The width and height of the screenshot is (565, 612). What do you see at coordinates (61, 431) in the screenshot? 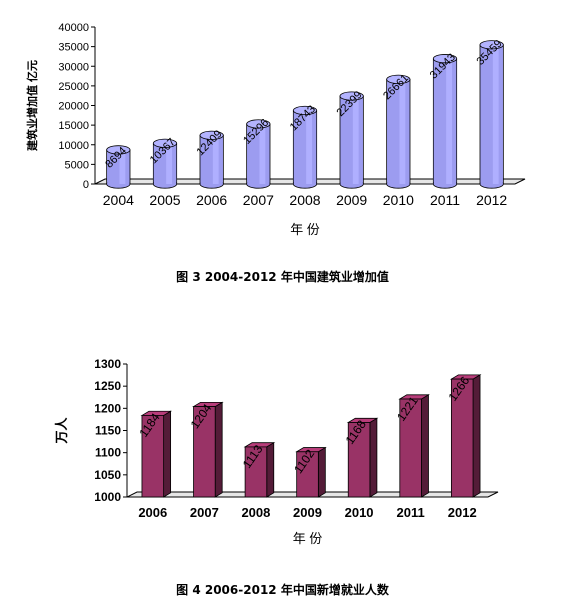
I see `y-axis-title: 万人` at bounding box center [61, 431].